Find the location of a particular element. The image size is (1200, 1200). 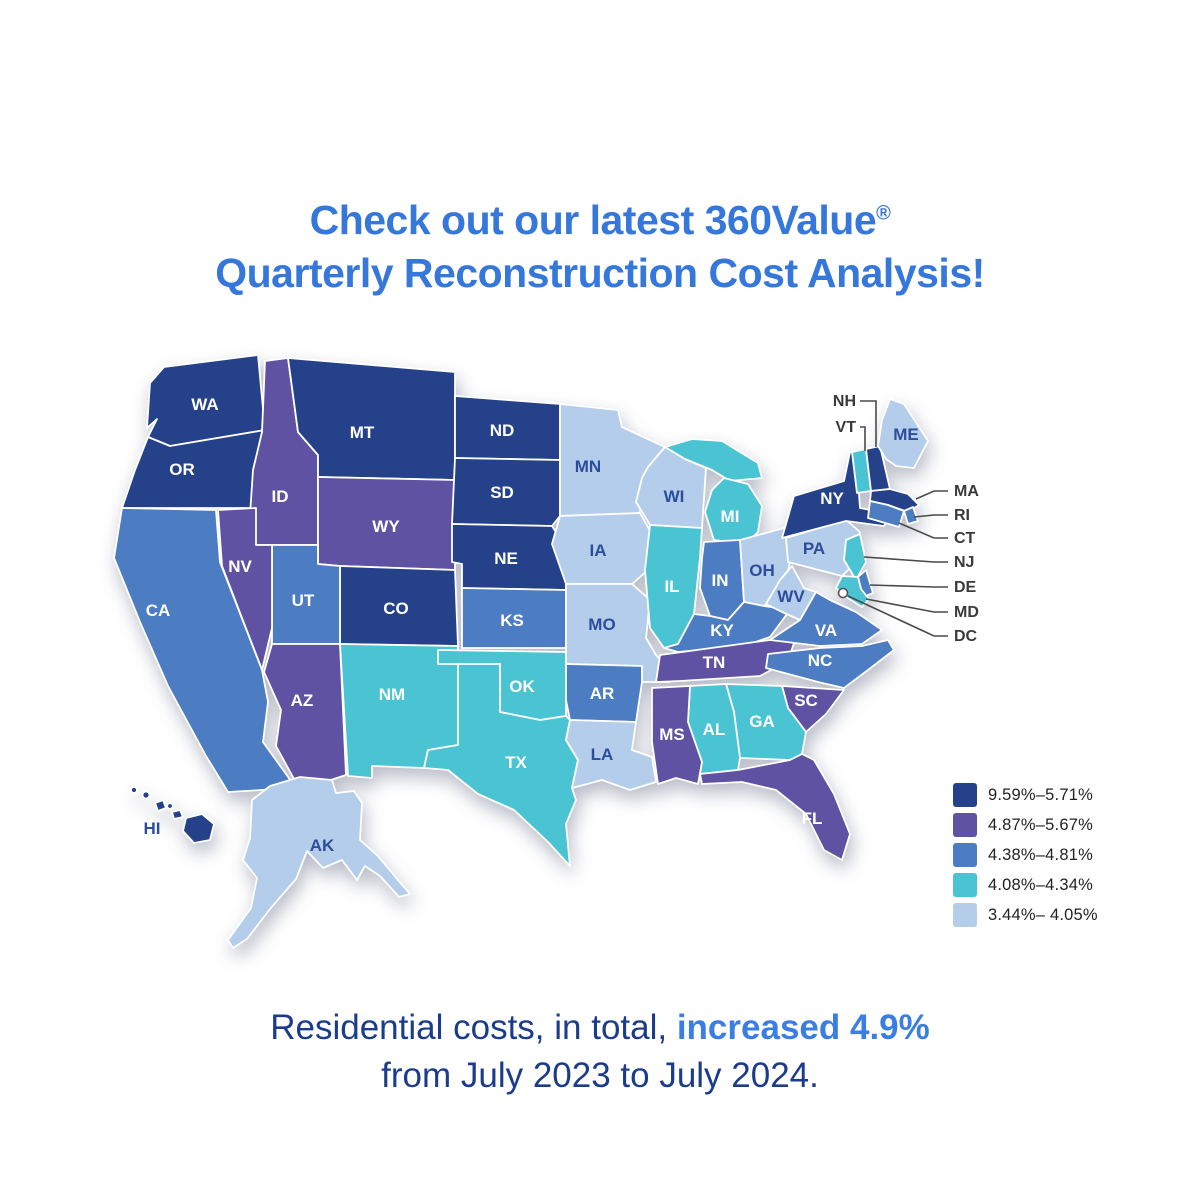

state-LA is located at coordinates (611, 755).